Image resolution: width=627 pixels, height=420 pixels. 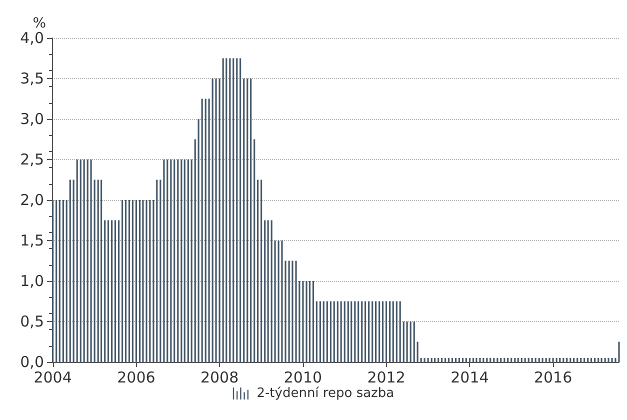 What do you see at coordinates (32, 159) in the screenshot?
I see `y-tick-label: 2,5` at bounding box center [32, 159].